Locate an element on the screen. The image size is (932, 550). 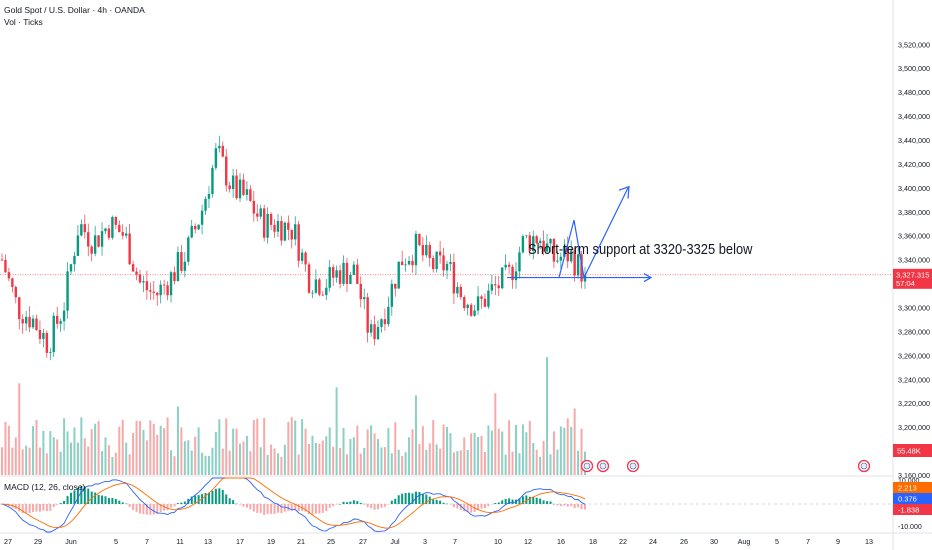
time-tick-label: 5 is located at coordinates (777, 541).